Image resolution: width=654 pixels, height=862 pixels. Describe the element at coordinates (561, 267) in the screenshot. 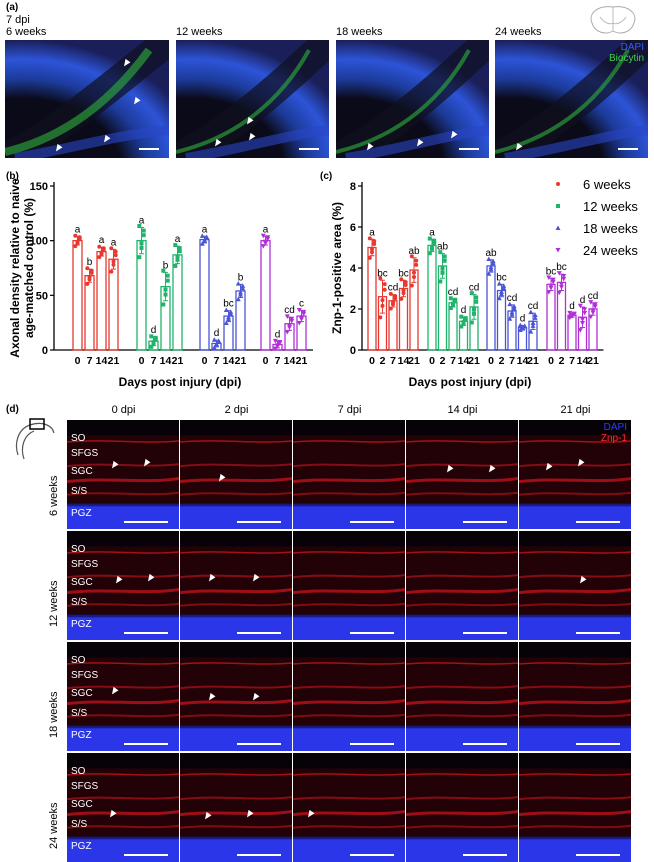

I see `significance-letter: bc` at that location.